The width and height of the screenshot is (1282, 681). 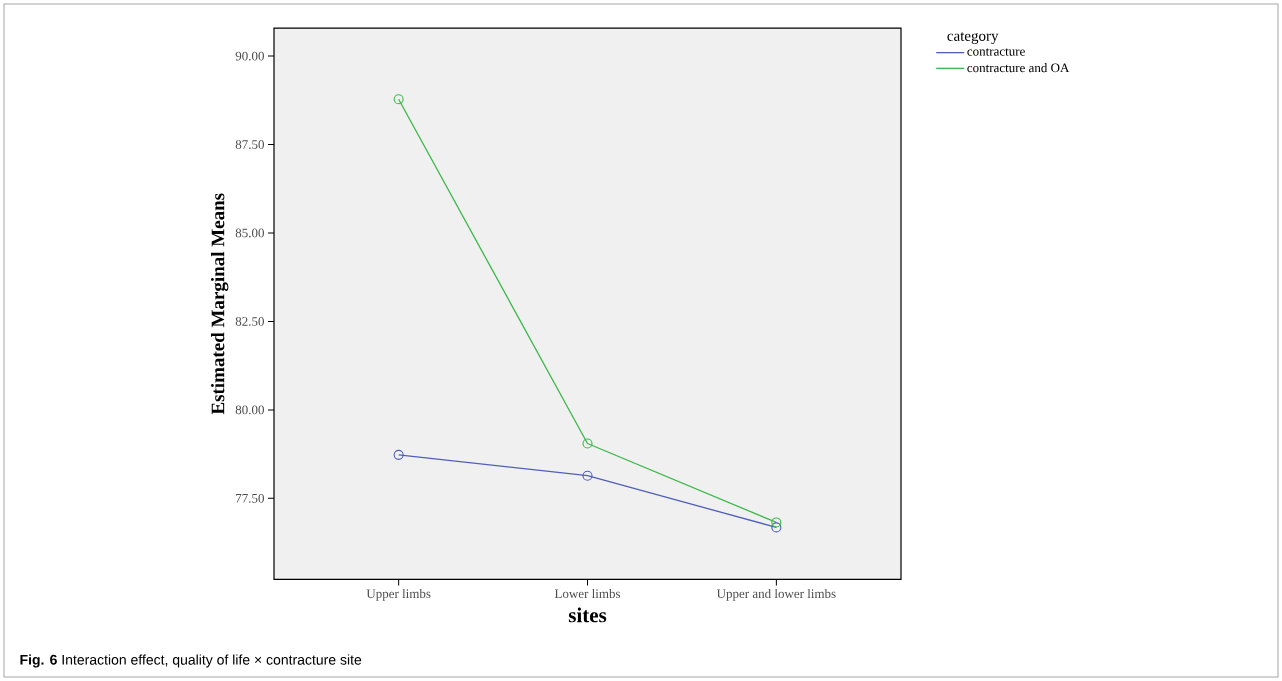 What do you see at coordinates (219, 304) in the screenshot?
I see `y-axis-title: Estimated Marginal Means` at bounding box center [219, 304].